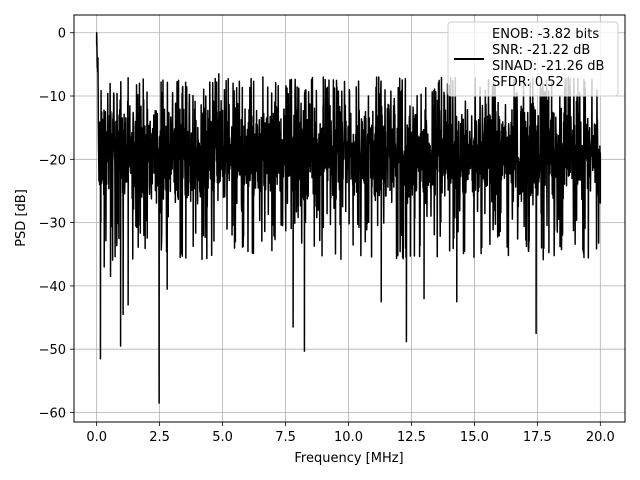 This screenshot has width=640, height=480. I want to click on y-tick-label: −20, so click(52, 160).